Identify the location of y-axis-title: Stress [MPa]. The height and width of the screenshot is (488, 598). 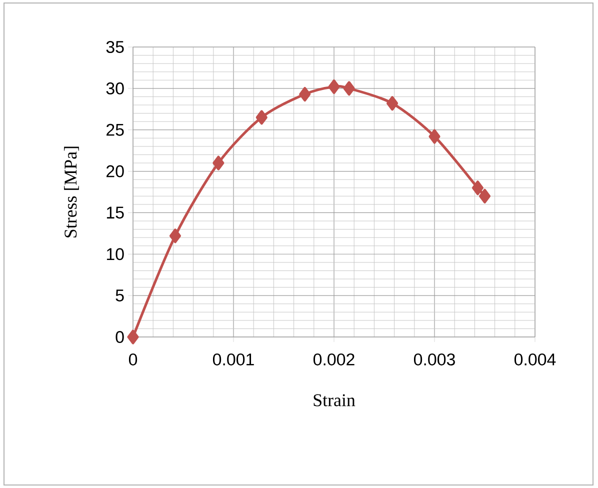
(71, 192).